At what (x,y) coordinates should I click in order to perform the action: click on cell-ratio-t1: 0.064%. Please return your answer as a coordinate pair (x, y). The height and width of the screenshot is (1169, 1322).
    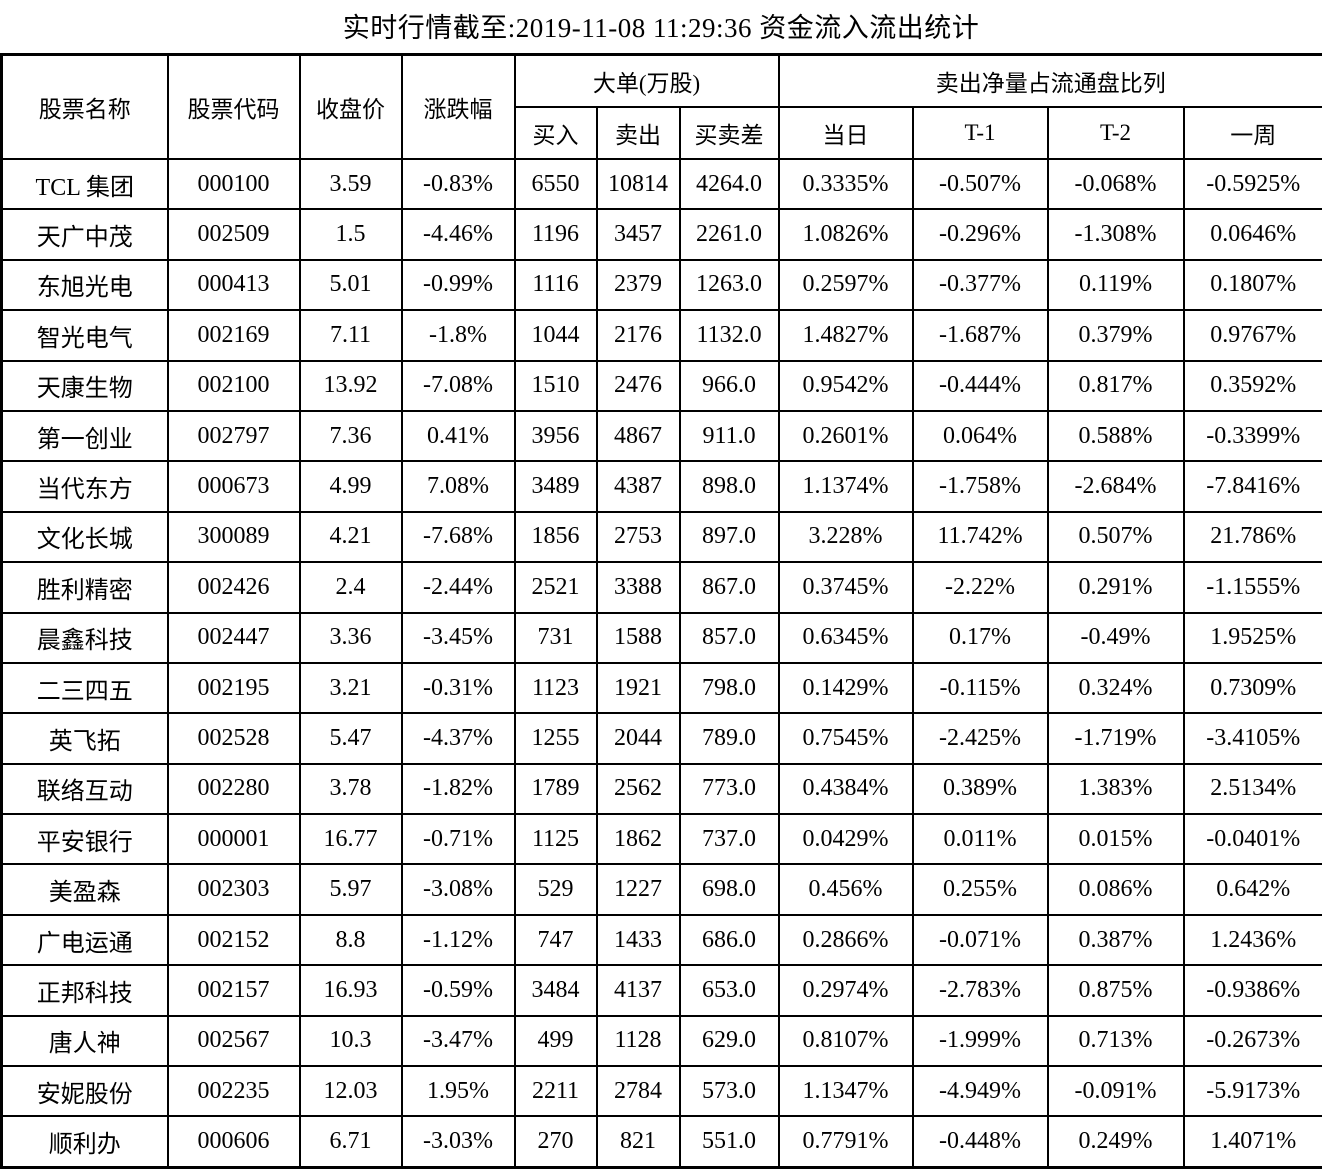
    Looking at the image, I should click on (980, 436).